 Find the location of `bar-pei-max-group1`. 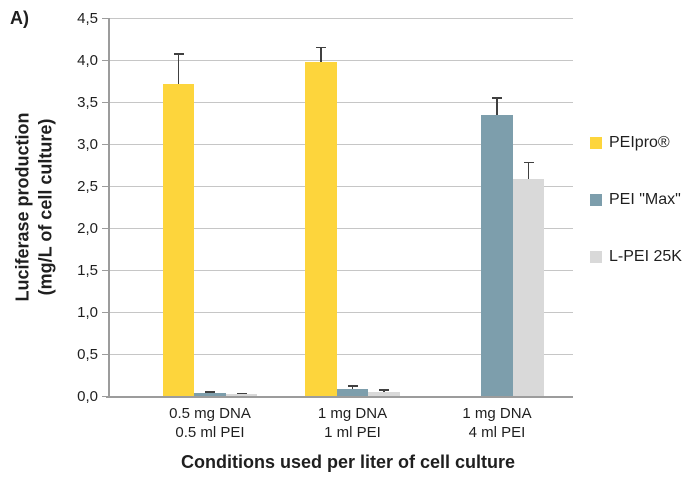

bar-pei-max-group1 is located at coordinates (210, 394).